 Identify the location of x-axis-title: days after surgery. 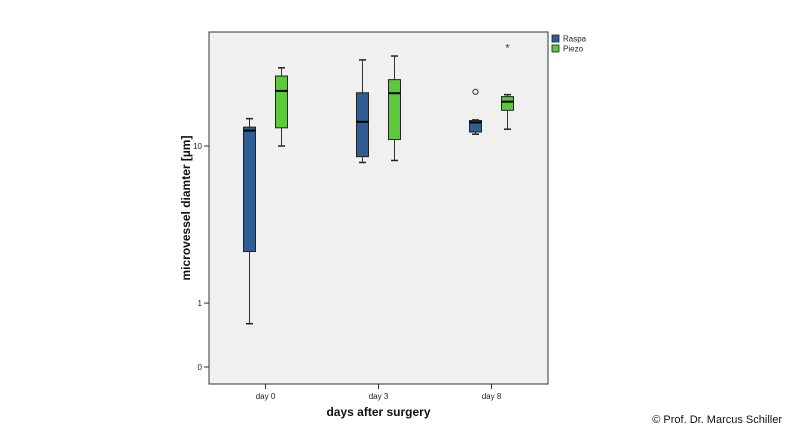
(378, 412).